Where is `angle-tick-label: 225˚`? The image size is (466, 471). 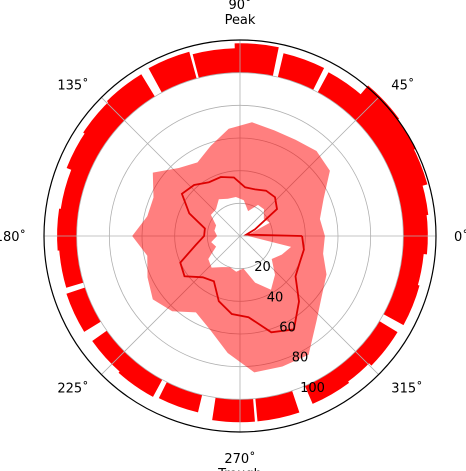
angle-tick-label: 225˚ is located at coordinates (72, 388).